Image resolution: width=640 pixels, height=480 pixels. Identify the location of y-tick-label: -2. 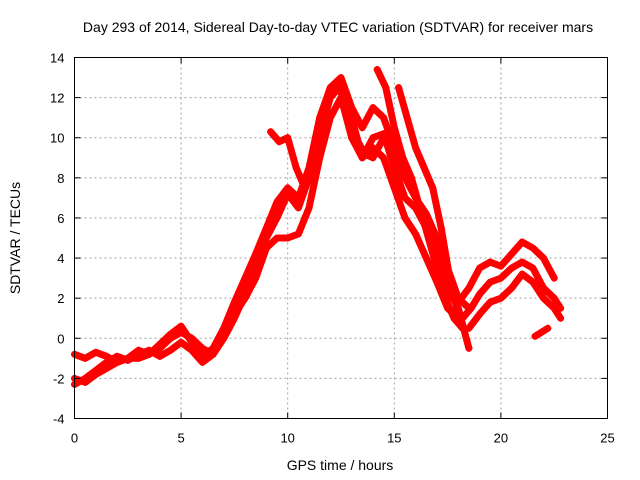
(59, 378).